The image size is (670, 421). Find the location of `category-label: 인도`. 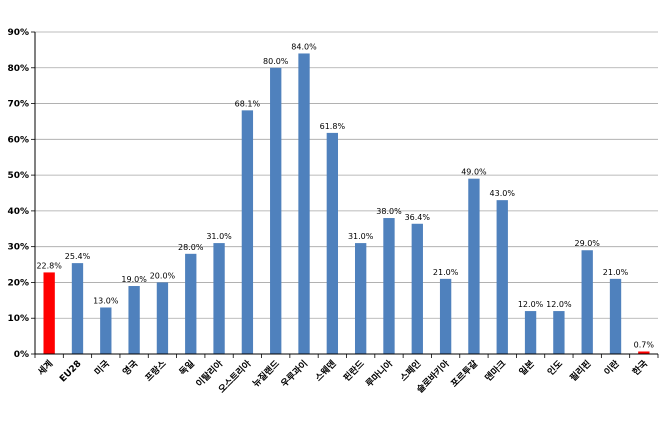

category-label: 인도 is located at coordinates (556, 368).